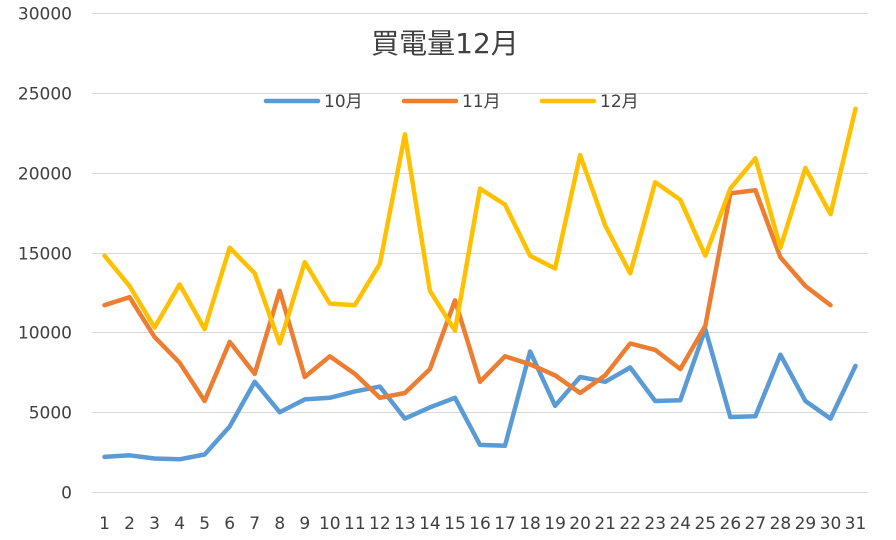 Image resolution: width=896 pixels, height=540 pixels. What do you see at coordinates (555, 524) in the screenshot?
I see `x-tick-label: 19` at bounding box center [555, 524].